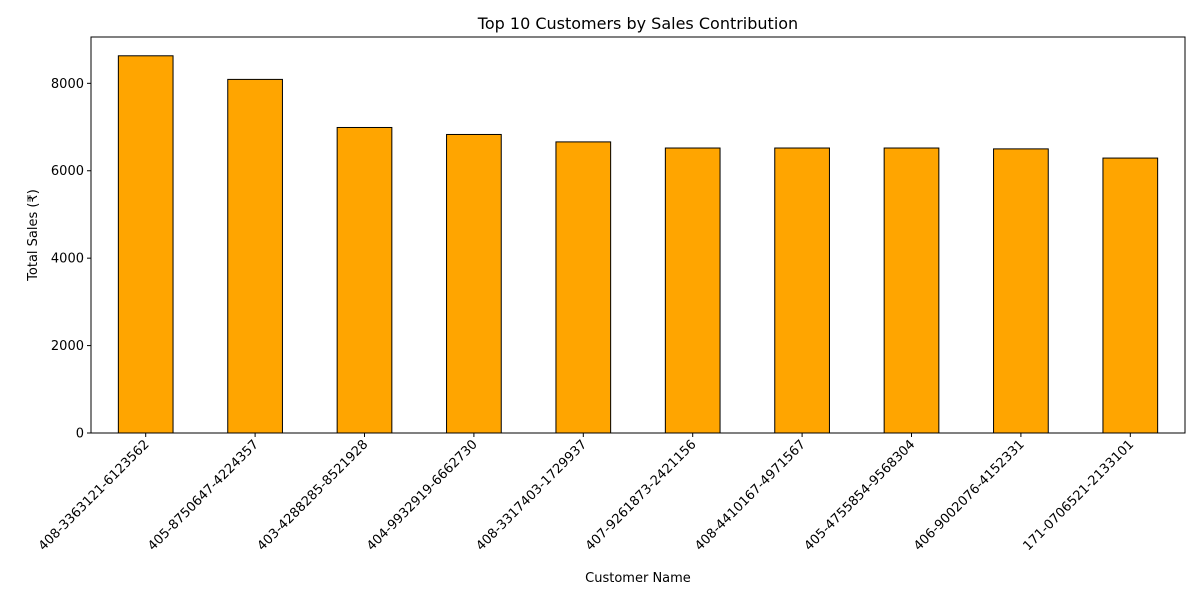  What do you see at coordinates (67, 171) in the screenshot?
I see `y-tick-label: 6000` at bounding box center [67, 171].